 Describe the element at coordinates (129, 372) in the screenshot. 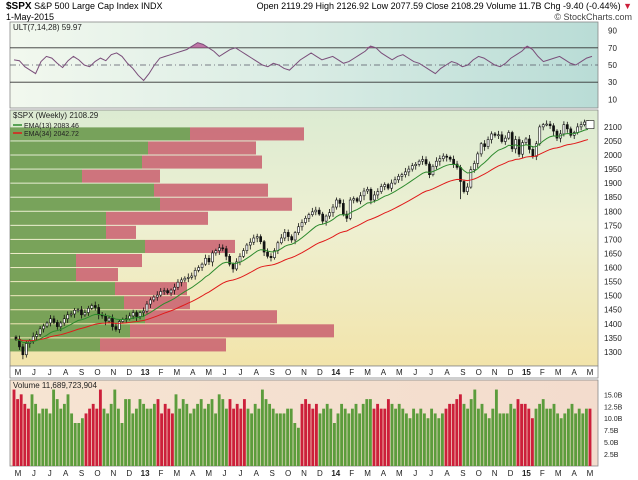

I see `x-axis-tick-label: D` at that location.